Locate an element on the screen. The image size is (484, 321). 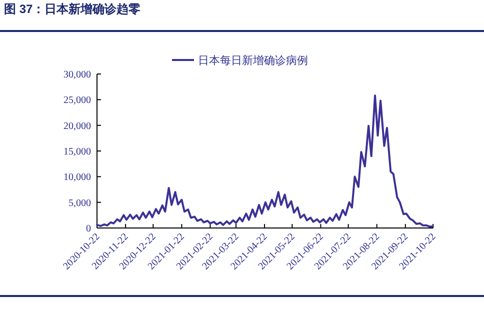
y-tick-label: 15,000 is located at coordinates (77, 152).